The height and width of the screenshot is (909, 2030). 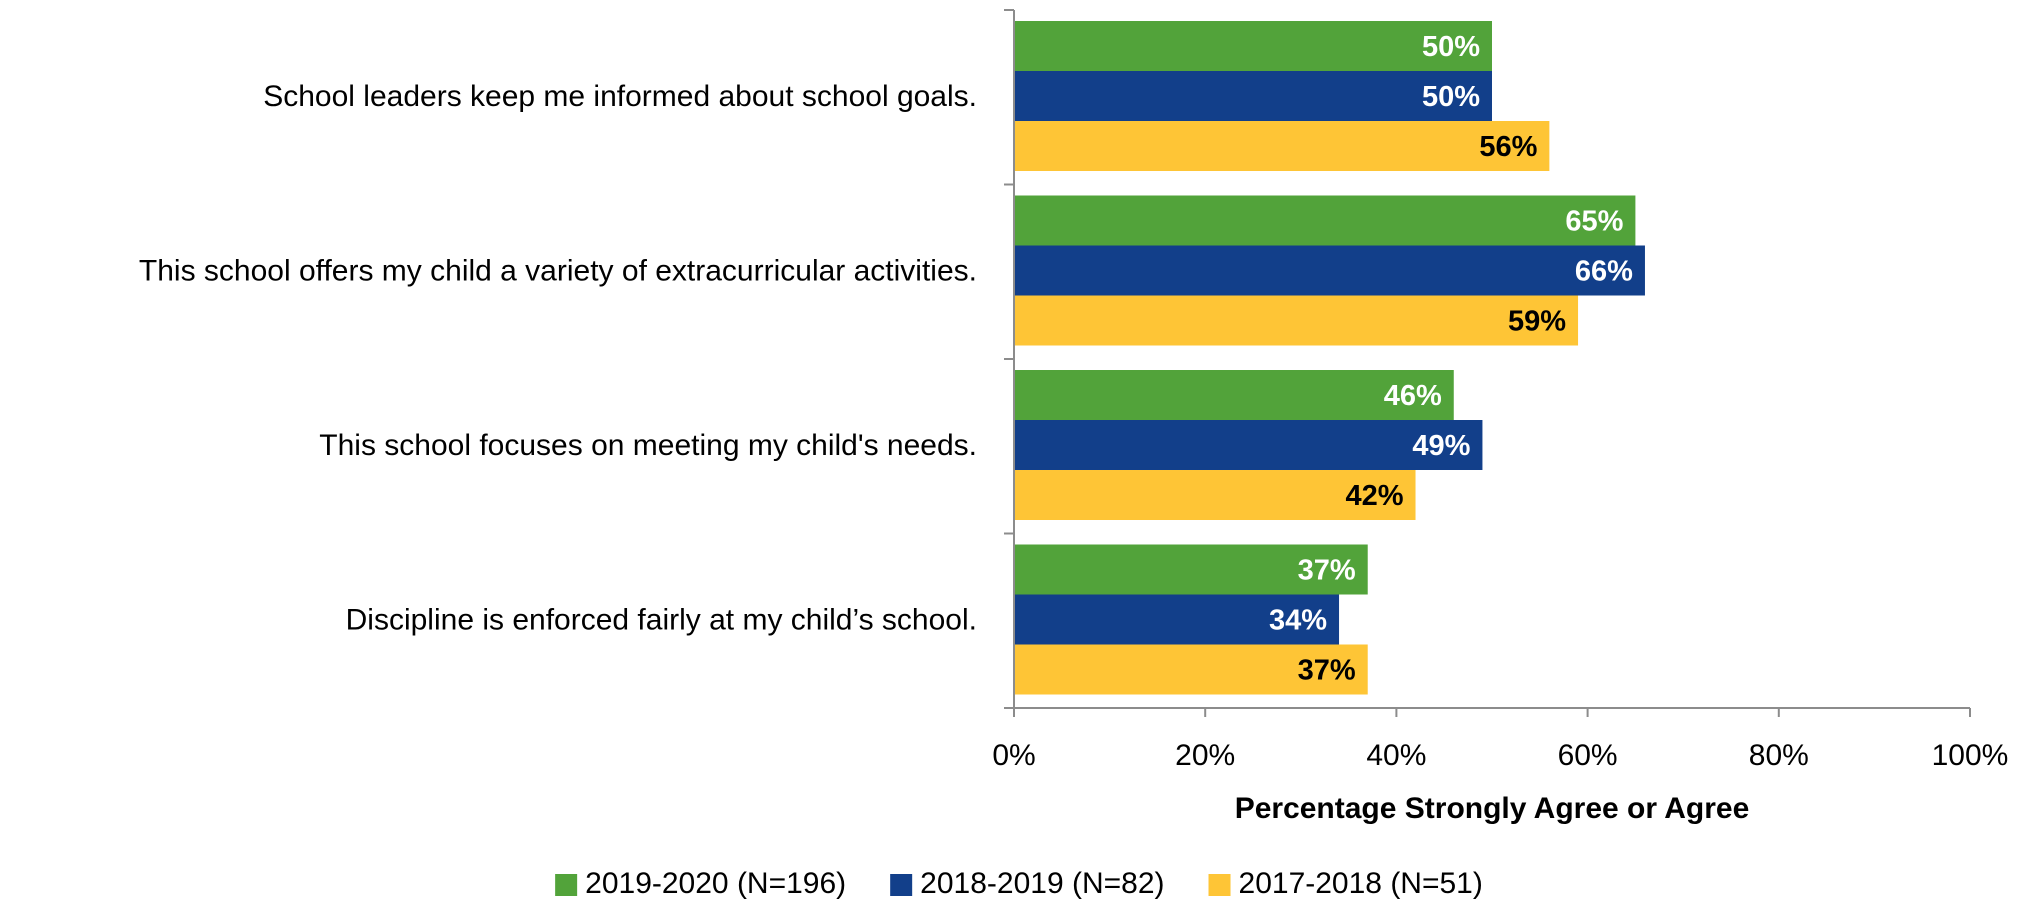 I want to click on x-tick-label: 0%, so click(x=1013, y=755).